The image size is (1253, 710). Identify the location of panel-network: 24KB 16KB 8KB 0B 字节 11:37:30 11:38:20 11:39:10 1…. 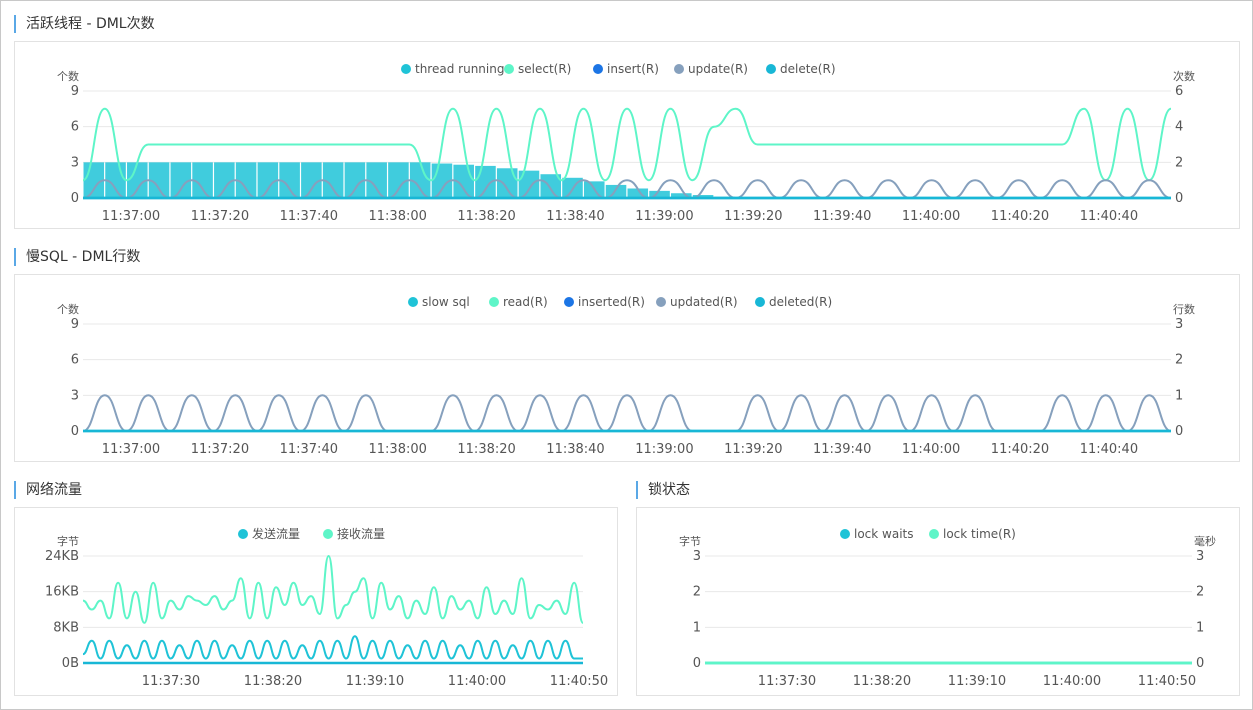
(316, 601).